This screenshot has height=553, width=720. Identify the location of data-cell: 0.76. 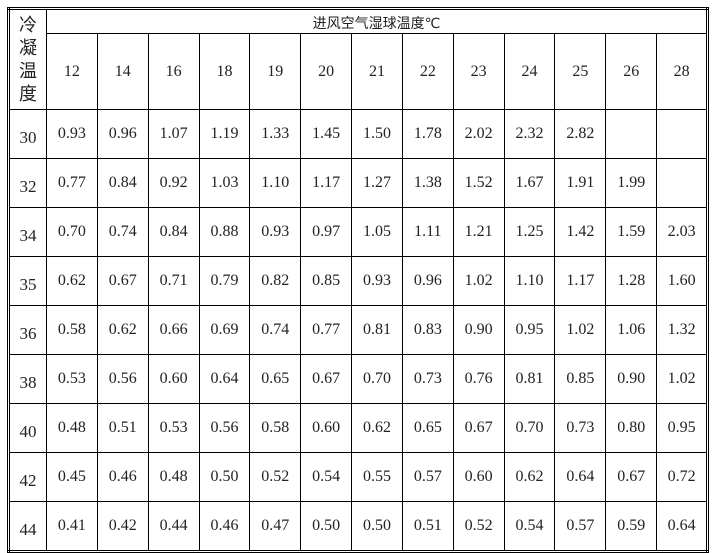
(478, 379).